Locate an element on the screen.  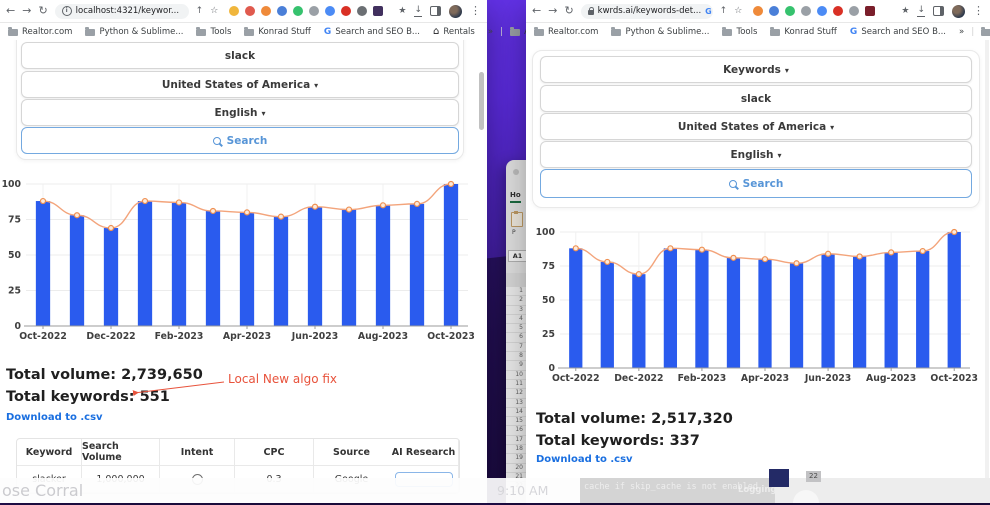
excel-home-tab: Ho is located at coordinates (515, 197).